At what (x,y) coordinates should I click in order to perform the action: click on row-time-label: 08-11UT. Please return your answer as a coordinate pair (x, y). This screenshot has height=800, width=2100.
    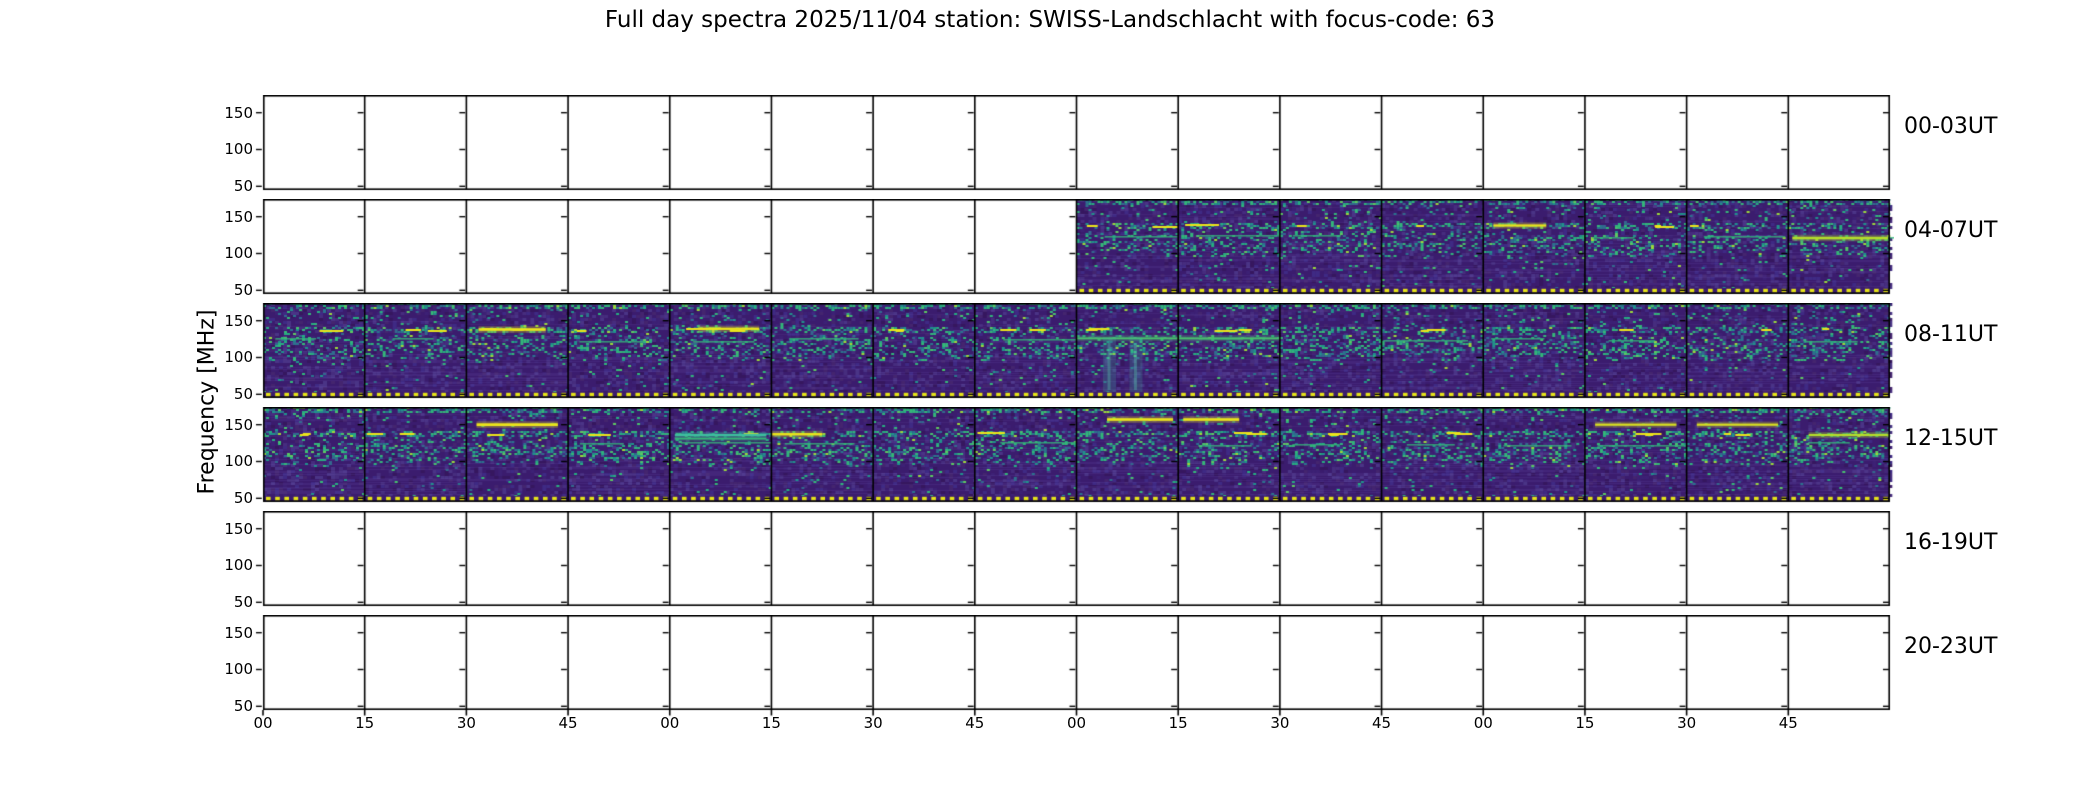
    Looking at the image, I should click on (1951, 334).